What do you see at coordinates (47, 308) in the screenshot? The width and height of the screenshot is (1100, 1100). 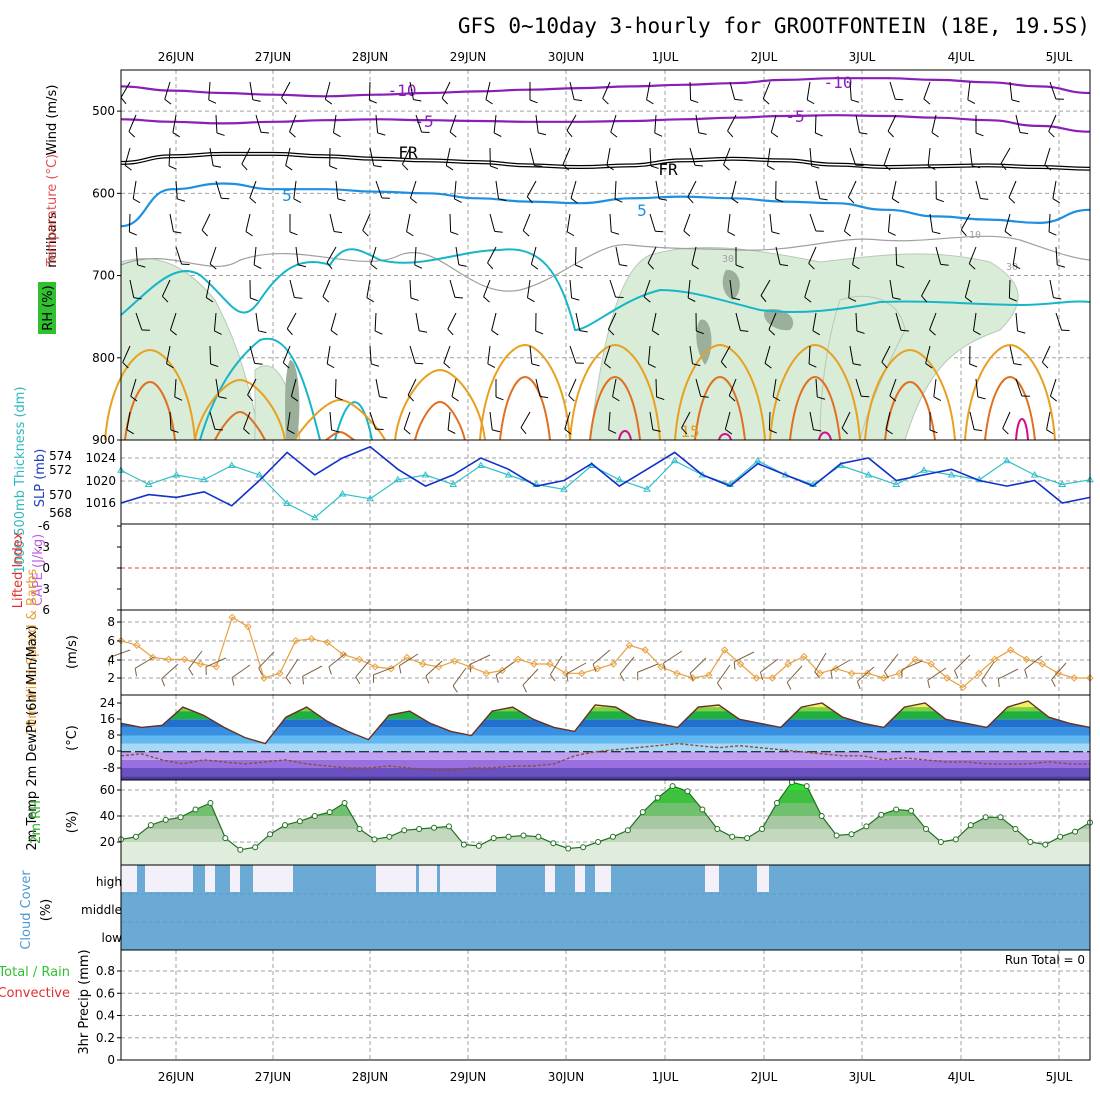 I see `rh-legend-swatch` at bounding box center [47, 308].